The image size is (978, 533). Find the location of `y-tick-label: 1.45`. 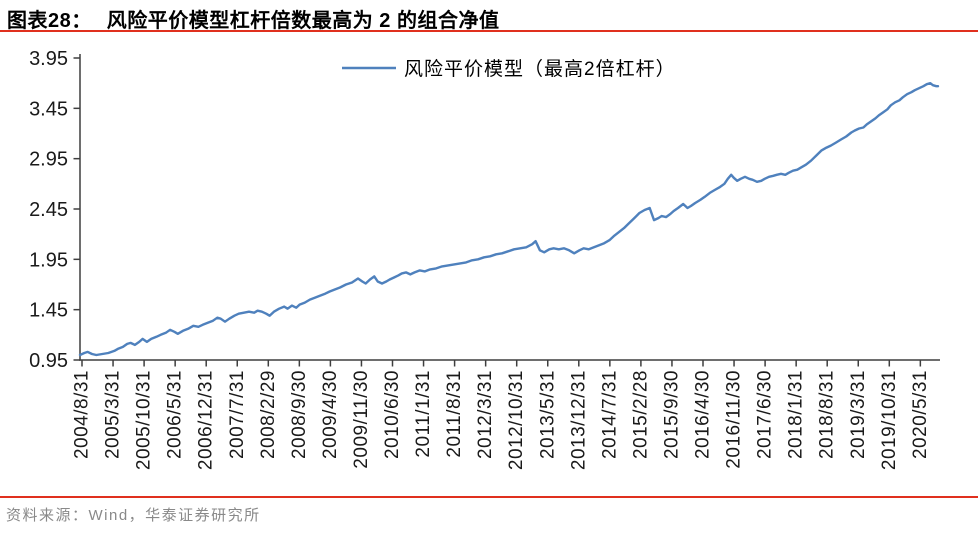

y-tick-label: 1.45 is located at coordinates (48, 311).